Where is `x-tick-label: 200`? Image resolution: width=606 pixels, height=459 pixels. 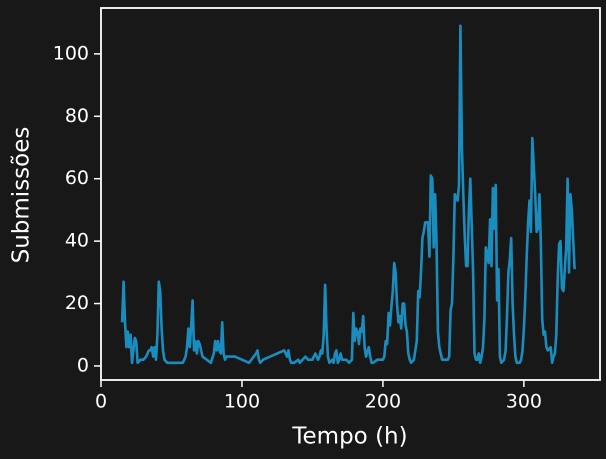
x-tick-label: 200 is located at coordinates (383, 402).